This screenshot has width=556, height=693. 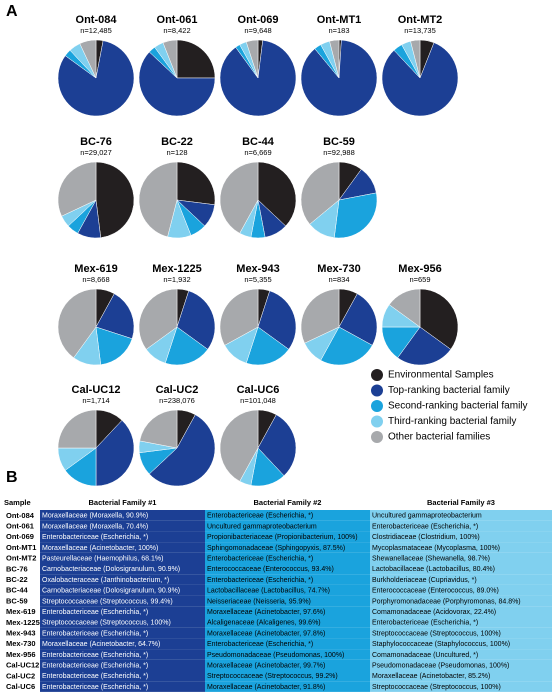 I want to click on table-cell-text: Comamonadaceae (Uncultured, *), so click(x=425, y=655).